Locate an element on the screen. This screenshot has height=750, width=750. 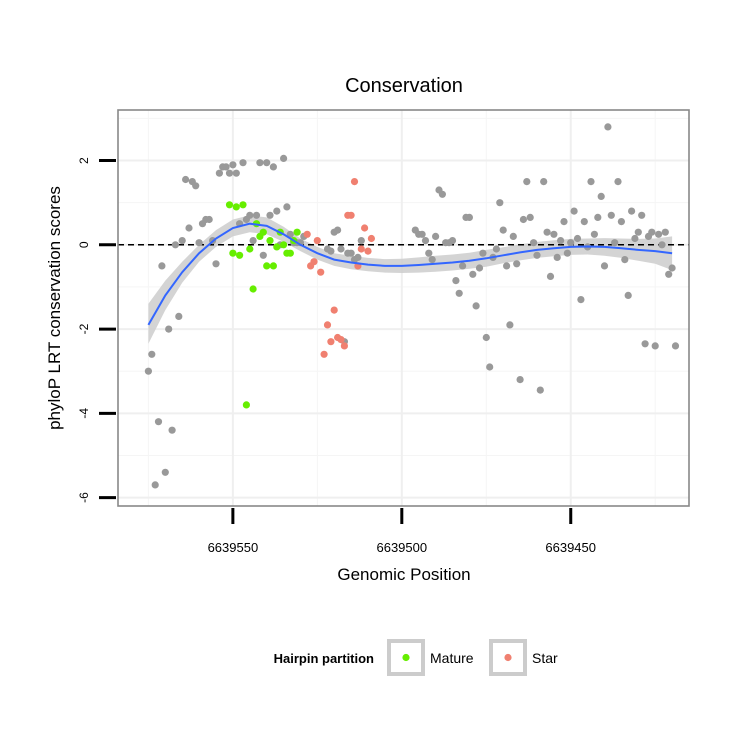
x-tick-label: 6639450 is located at coordinates (570, 547).